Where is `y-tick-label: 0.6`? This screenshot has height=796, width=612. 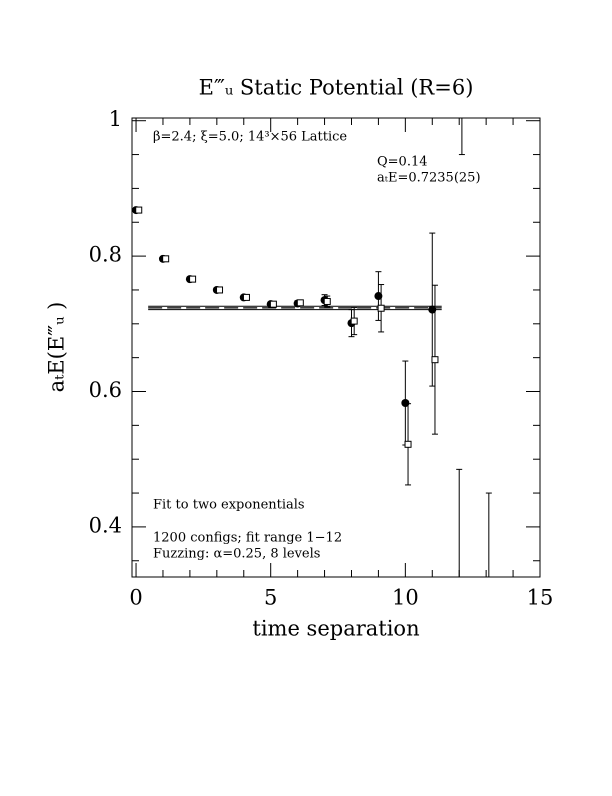 y-tick-label: 0.6 is located at coordinates (105, 390).